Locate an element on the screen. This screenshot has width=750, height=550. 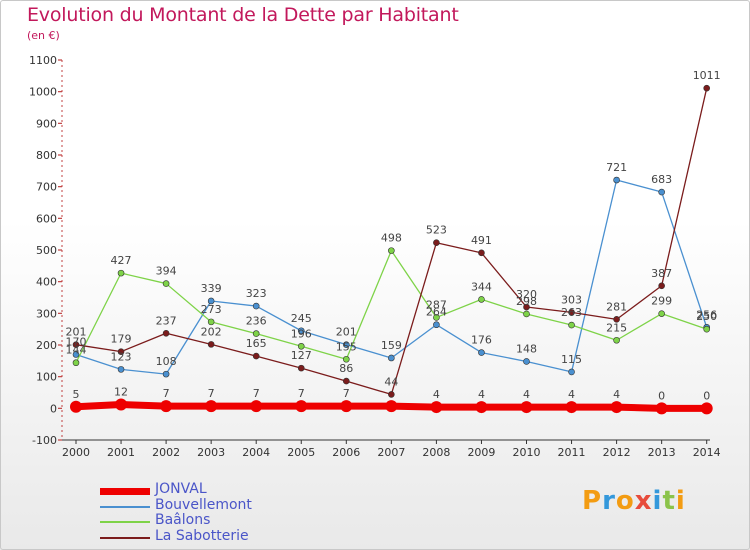
data-label: 179 is located at coordinates (121, 339).